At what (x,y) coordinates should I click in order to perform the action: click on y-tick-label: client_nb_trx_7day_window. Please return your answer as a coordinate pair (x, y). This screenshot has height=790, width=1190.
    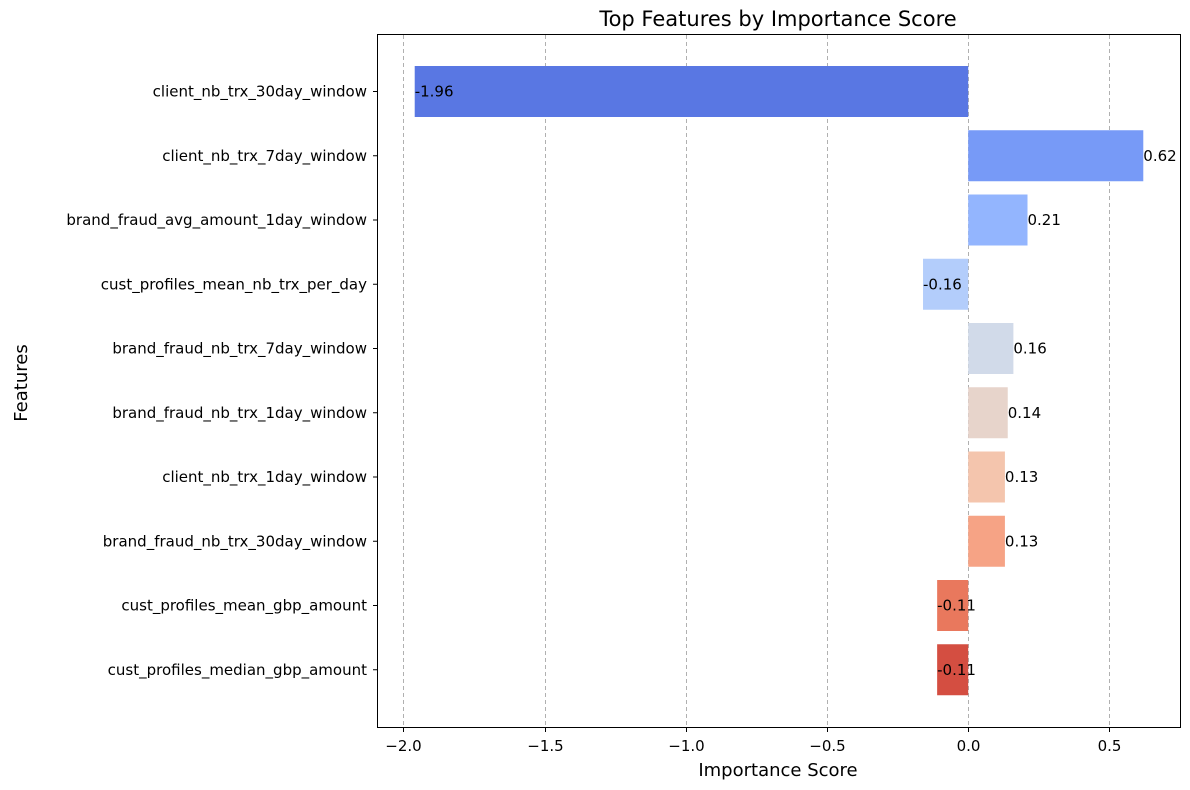
    Looking at the image, I should click on (264, 156).